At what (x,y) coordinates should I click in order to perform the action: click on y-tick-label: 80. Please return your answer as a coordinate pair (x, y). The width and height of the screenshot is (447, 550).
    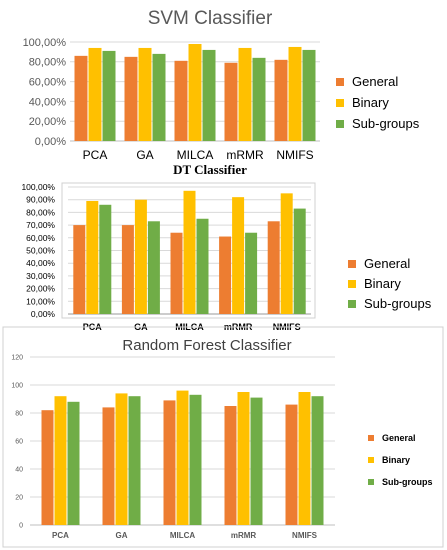
    Looking at the image, I should click on (19, 413).